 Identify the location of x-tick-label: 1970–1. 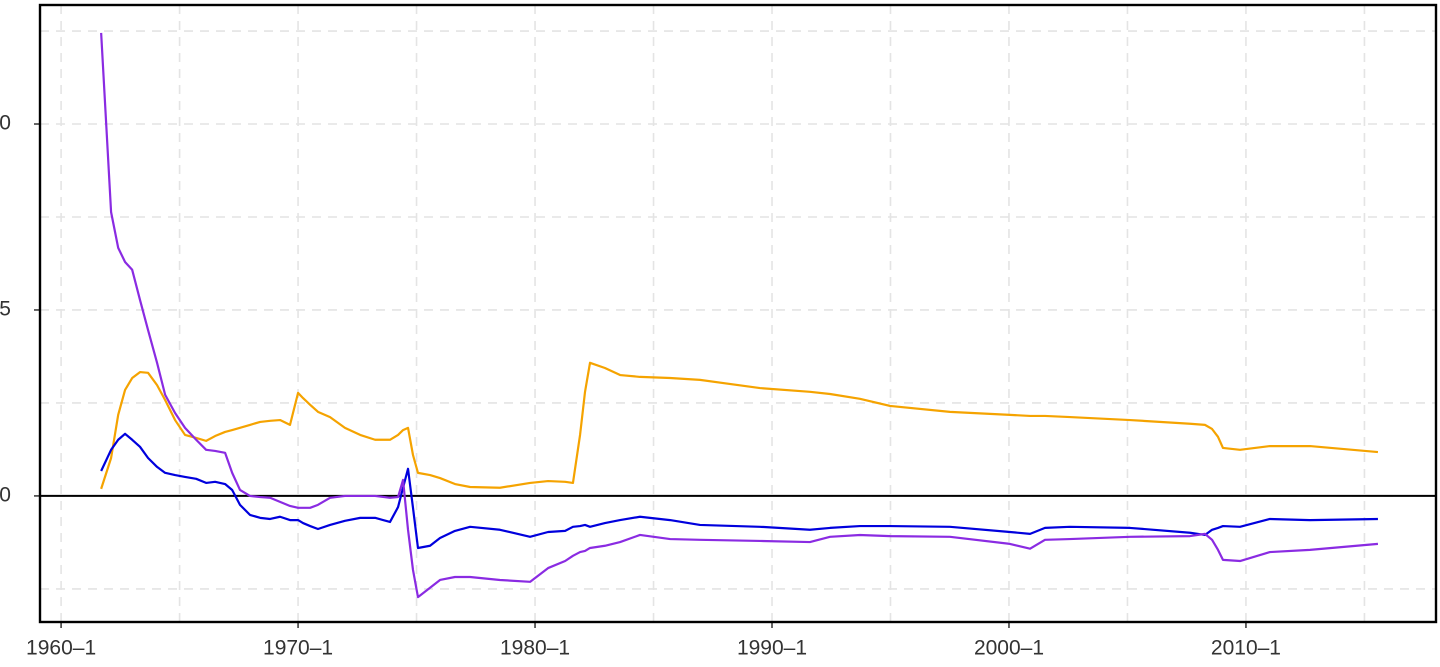
(298, 648).